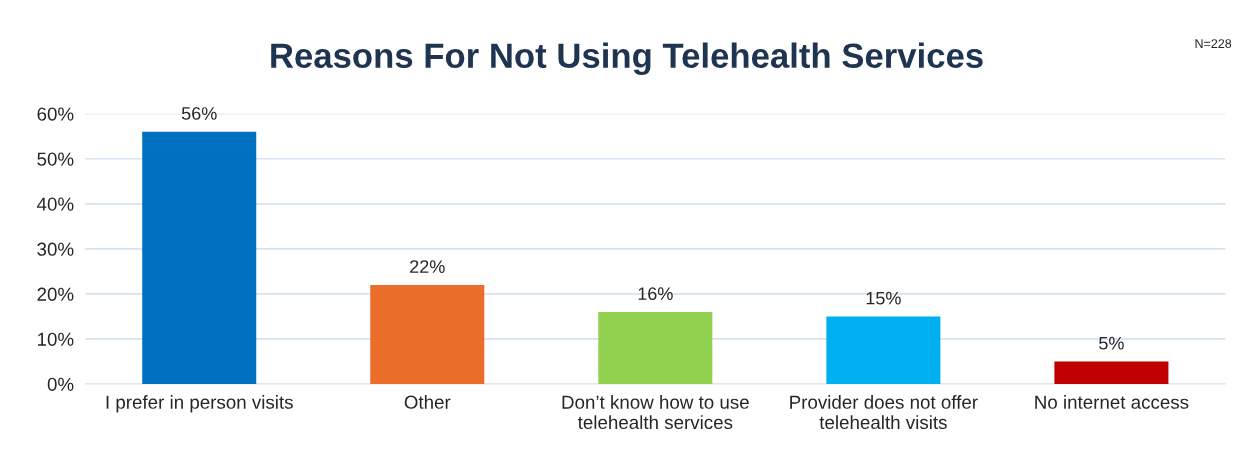 The width and height of the screenshot is (1253, 470). I want to click on y-tick-label: 50%, so click(55, 159).